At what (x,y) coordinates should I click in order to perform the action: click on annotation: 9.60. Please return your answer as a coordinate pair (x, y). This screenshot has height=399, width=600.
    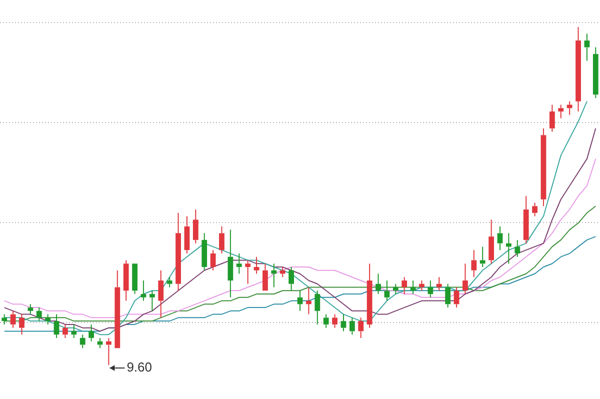
    Looking at the image, I should click on (139, 367).